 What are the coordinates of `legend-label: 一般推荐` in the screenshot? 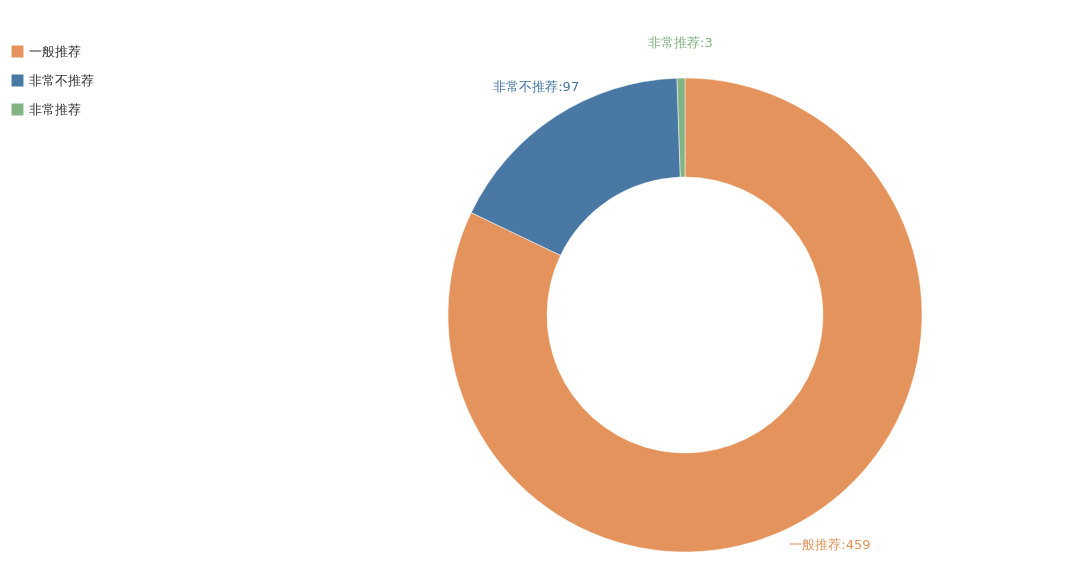 It's located at (55, 51).